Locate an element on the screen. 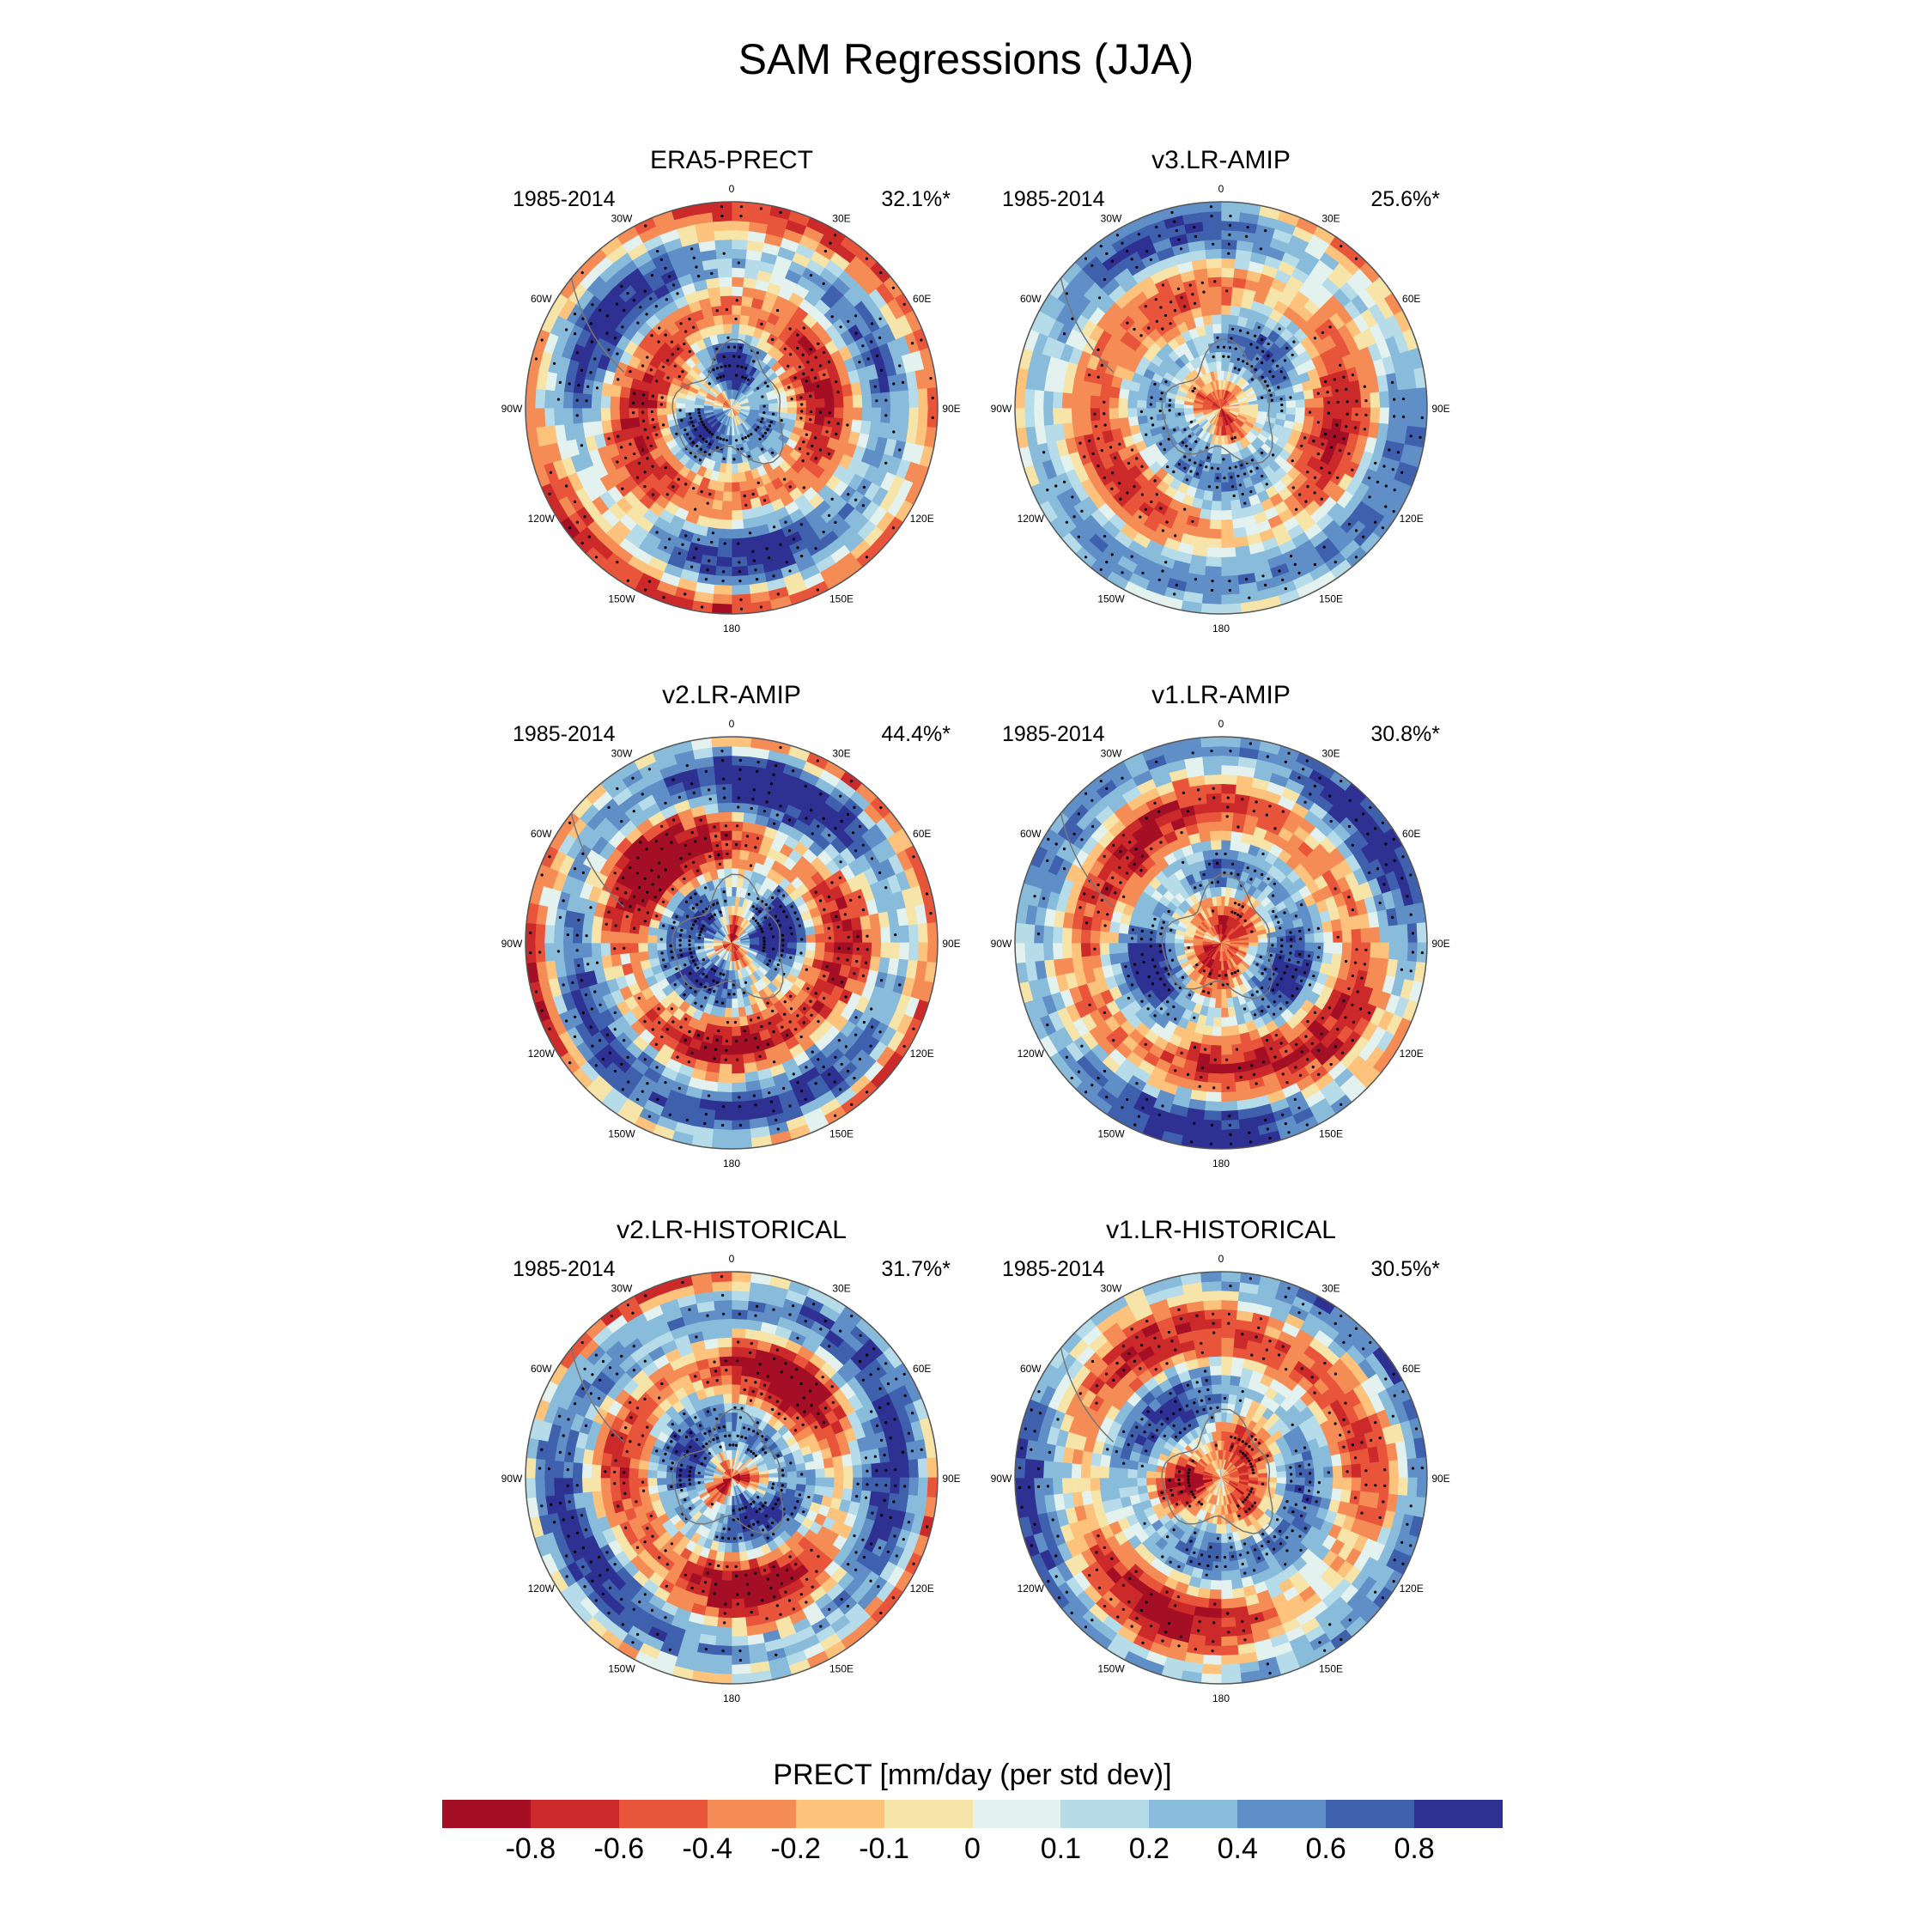  south-america-coastline is located at coordinates (1086, 318).